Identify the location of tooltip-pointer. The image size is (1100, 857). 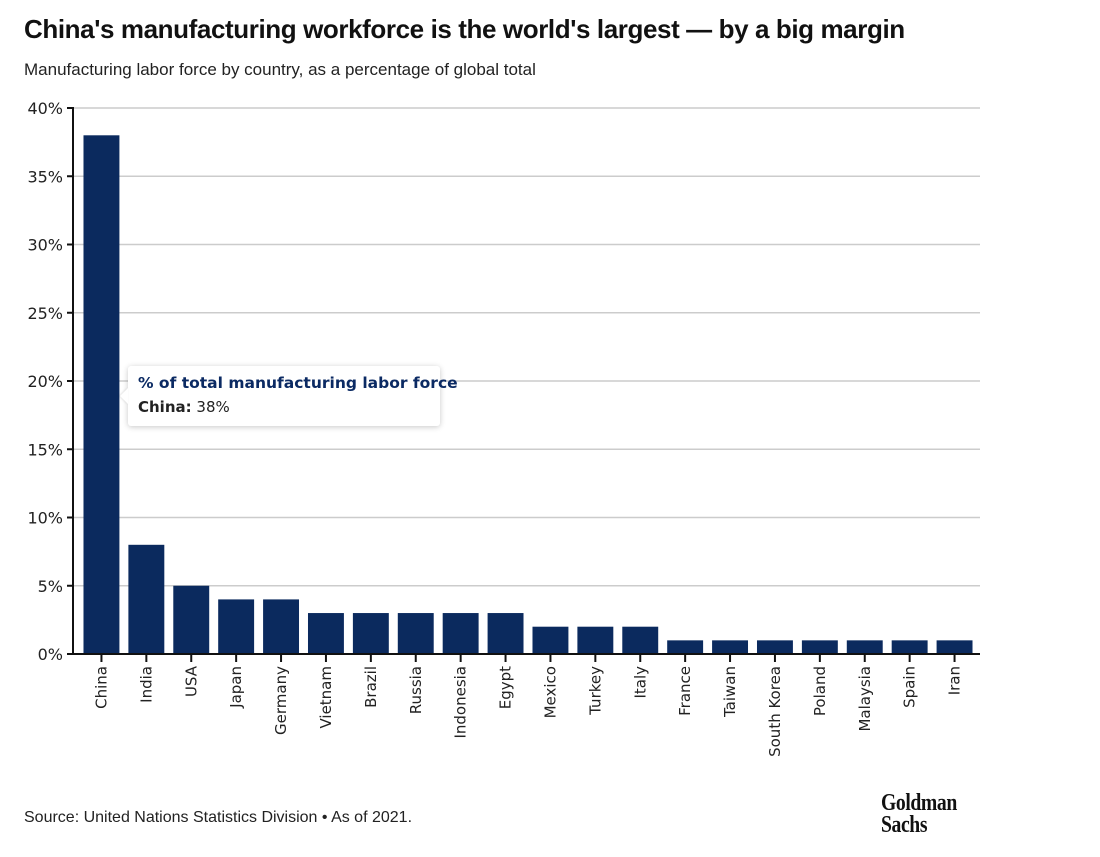
(124, 396).